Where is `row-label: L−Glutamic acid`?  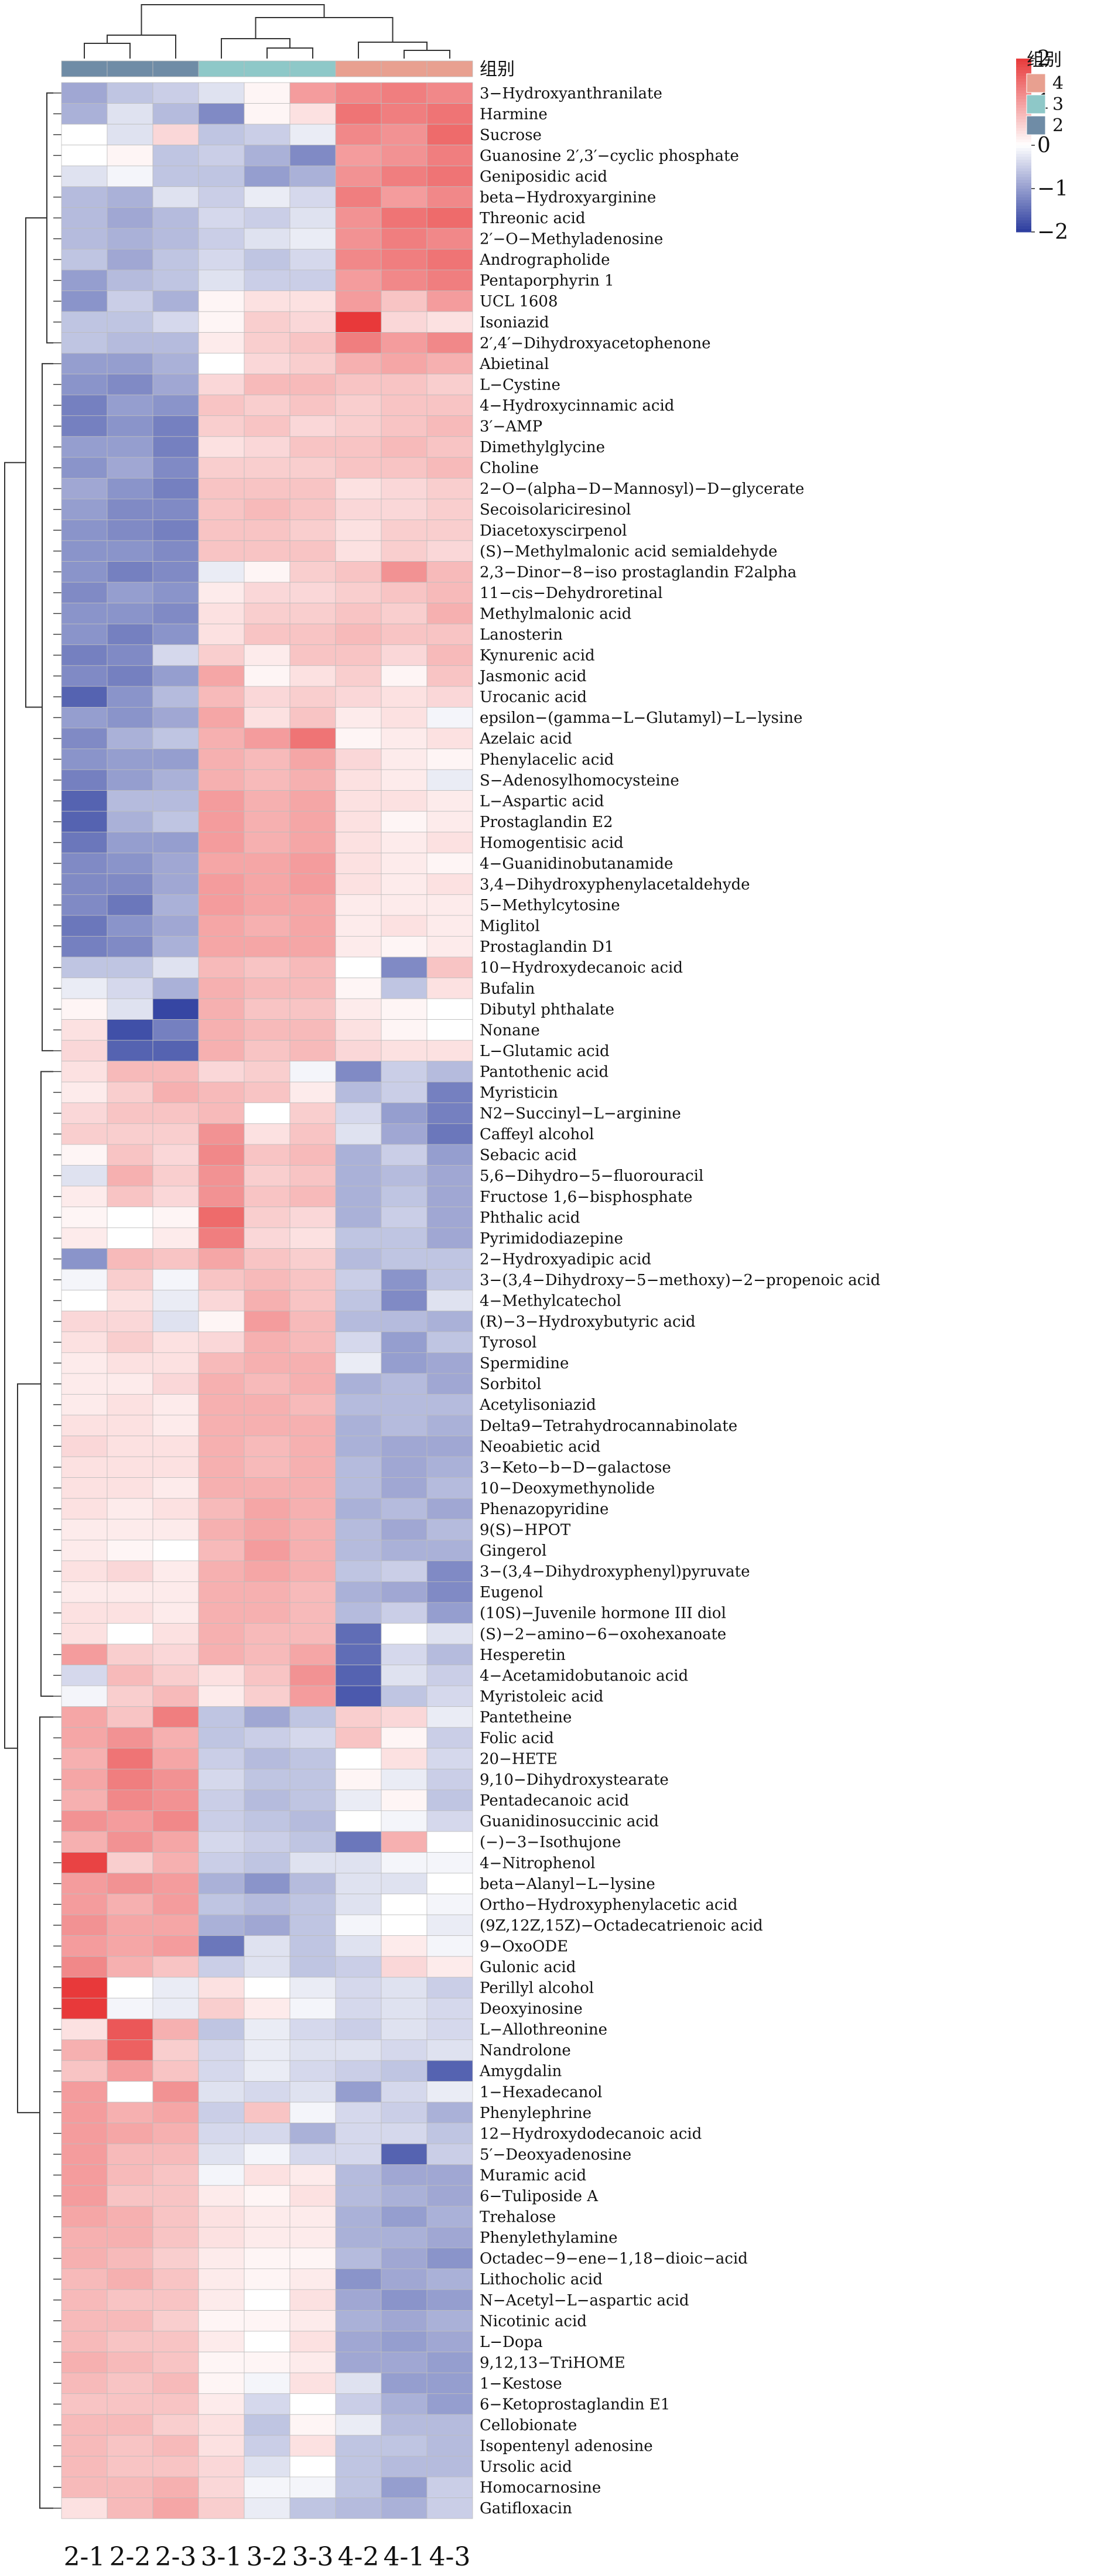 row-label: L−Glutamic acid is located at coordinates (545, 1052).